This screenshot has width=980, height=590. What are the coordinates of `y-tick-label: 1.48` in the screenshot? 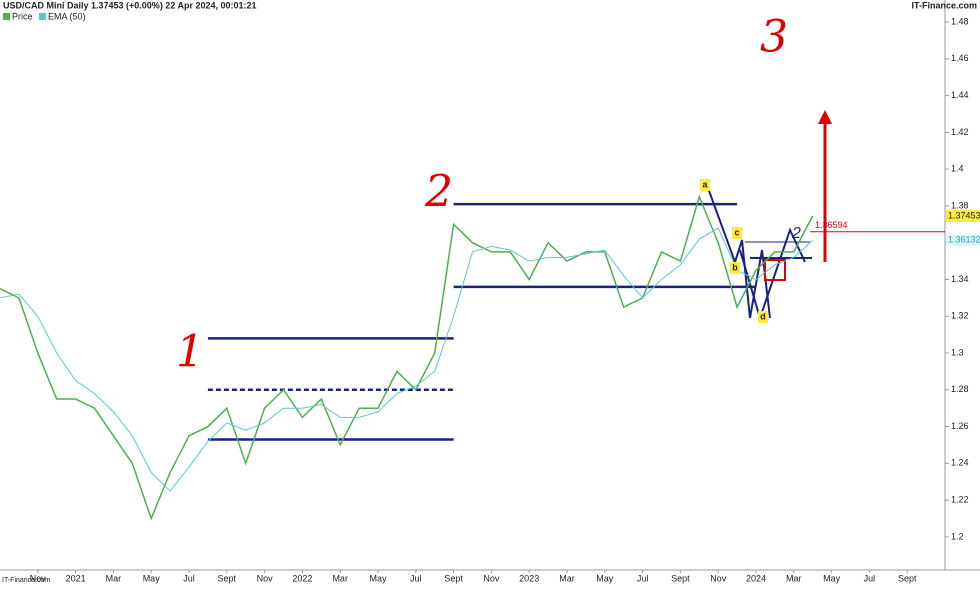 It's located at (960, 21).